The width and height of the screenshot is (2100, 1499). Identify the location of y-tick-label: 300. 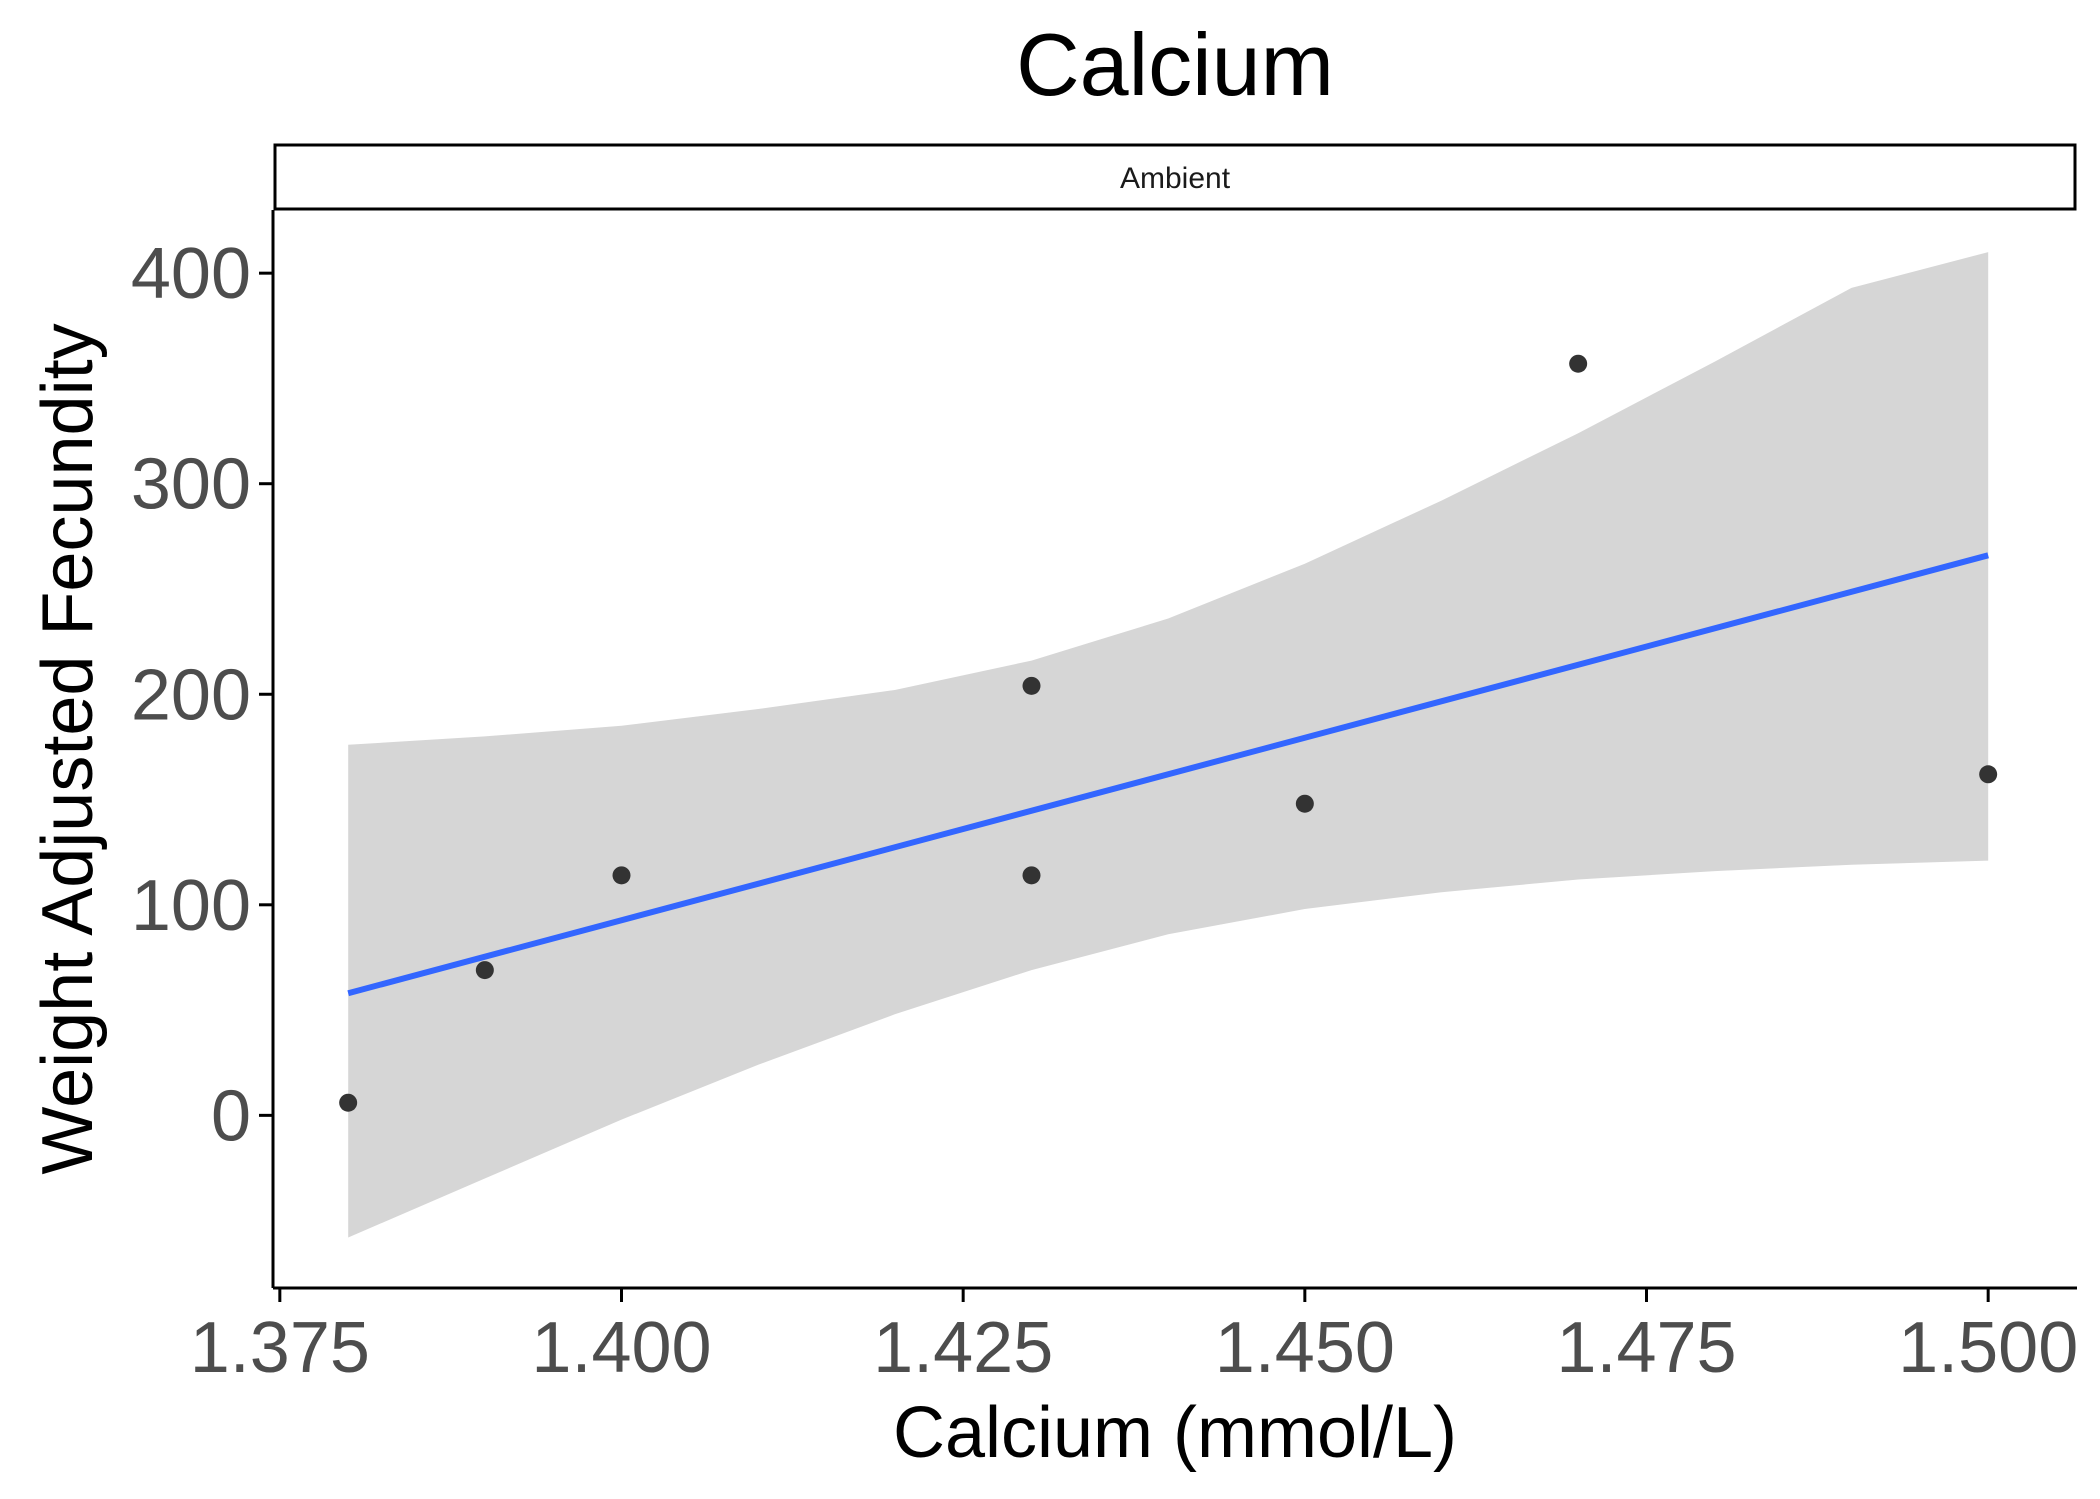
(191, 485).